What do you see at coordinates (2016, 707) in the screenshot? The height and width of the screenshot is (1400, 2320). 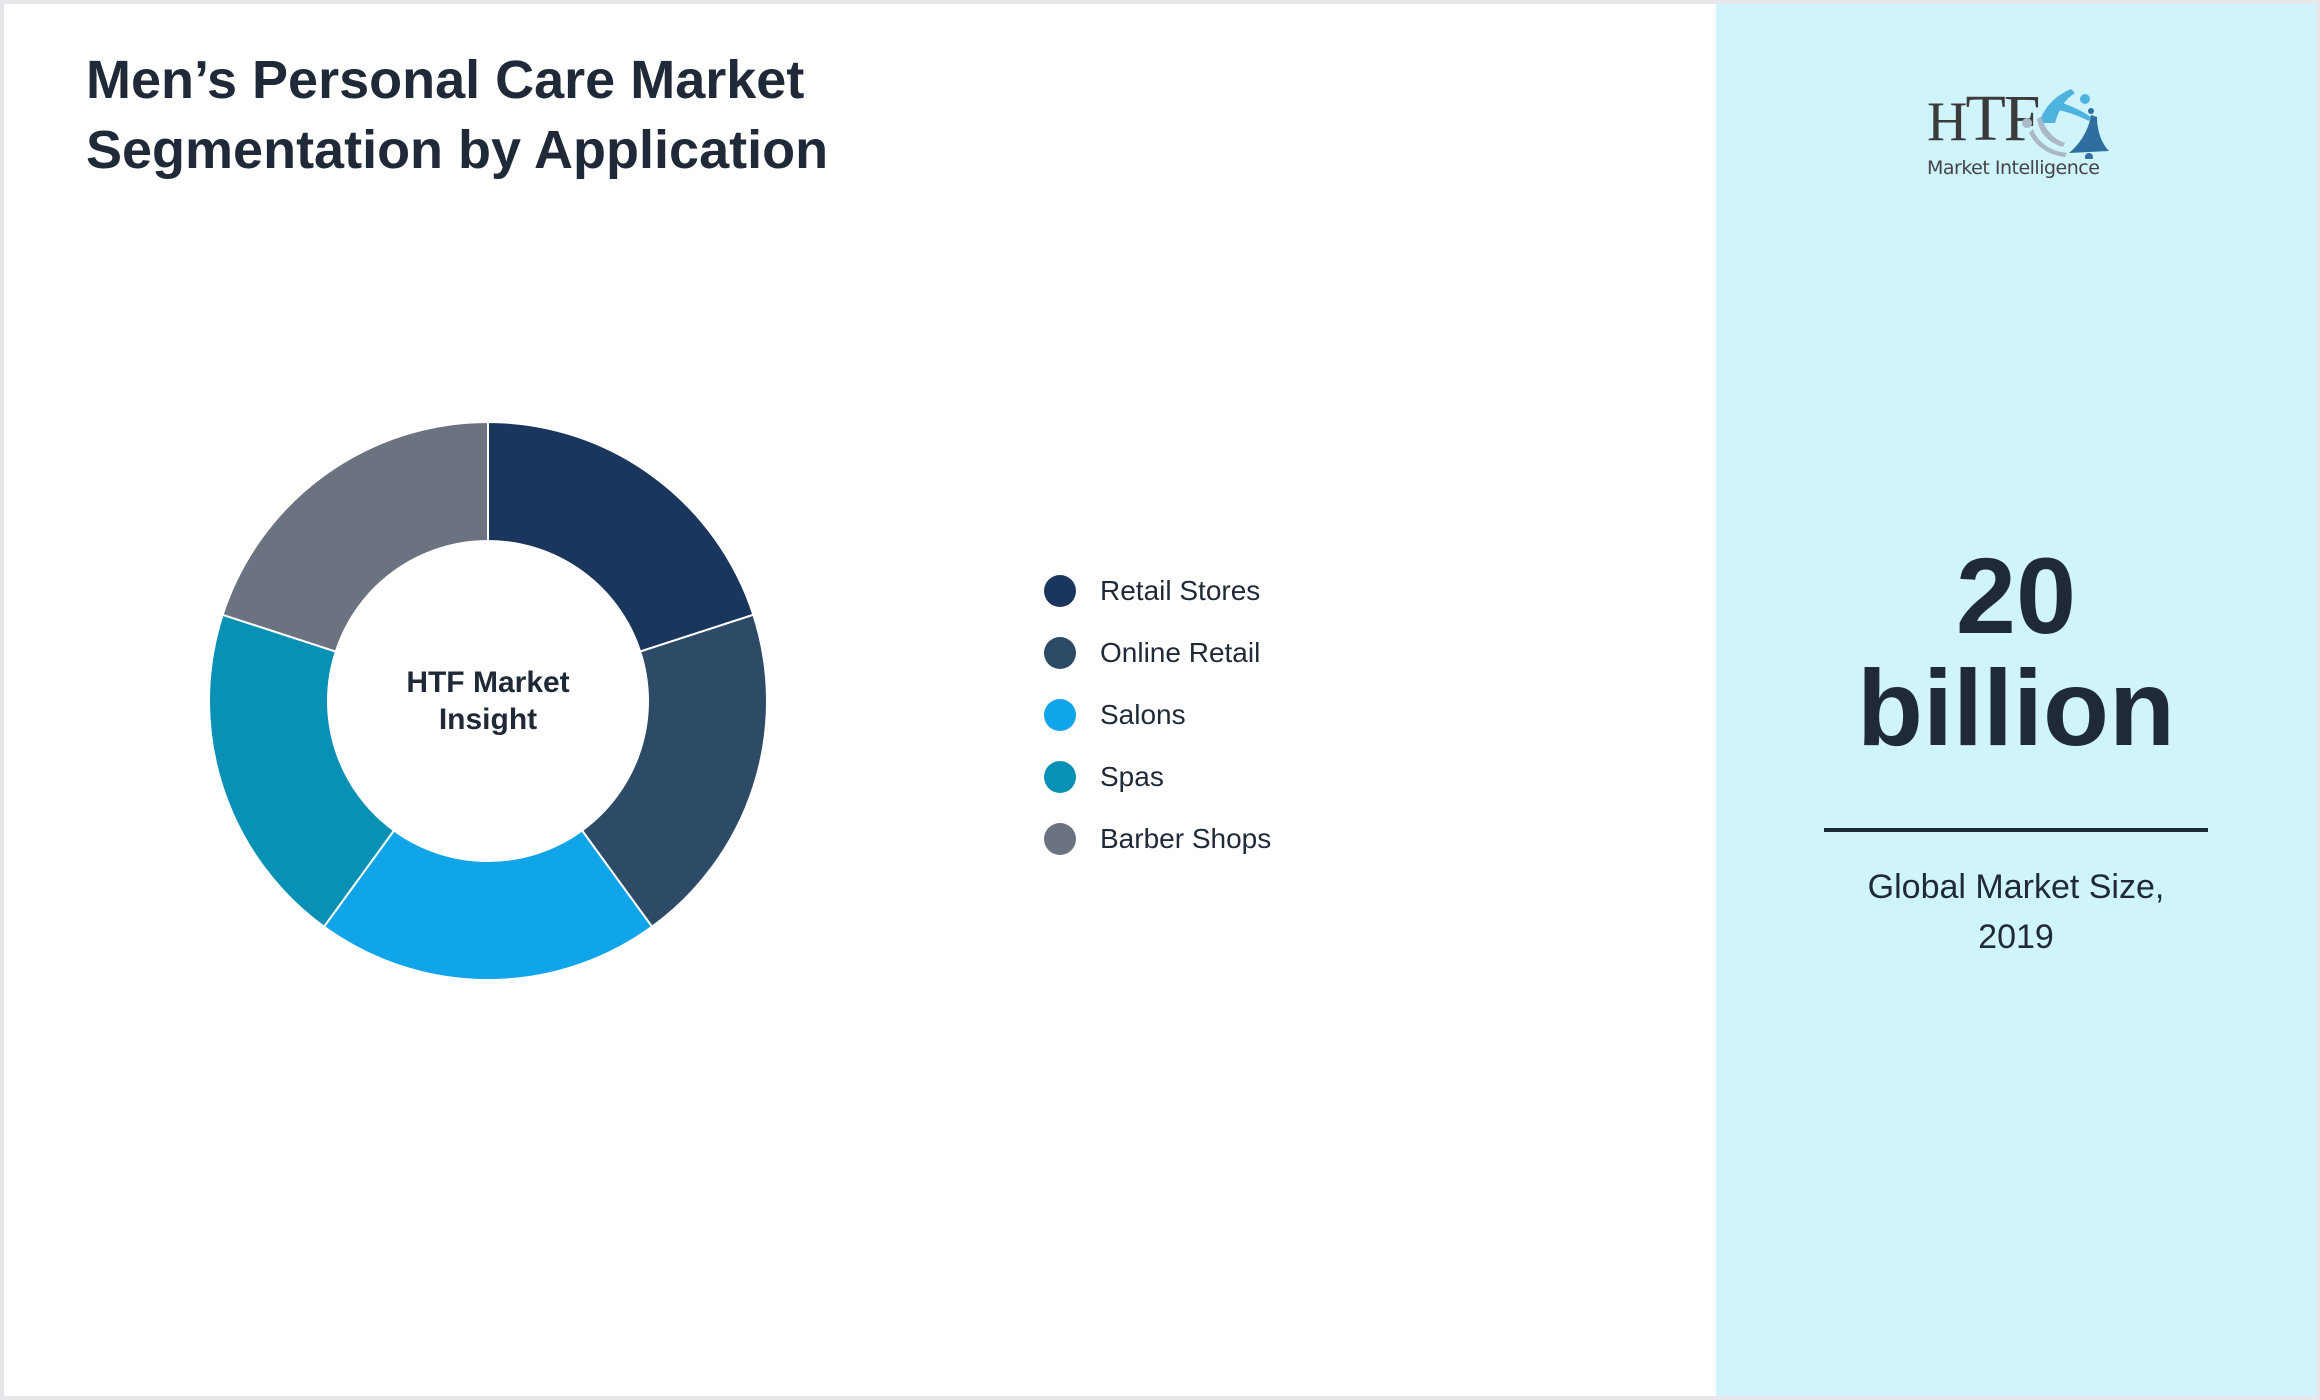 I see `market-size-unit: billion` at bounding box center [2016, 707].